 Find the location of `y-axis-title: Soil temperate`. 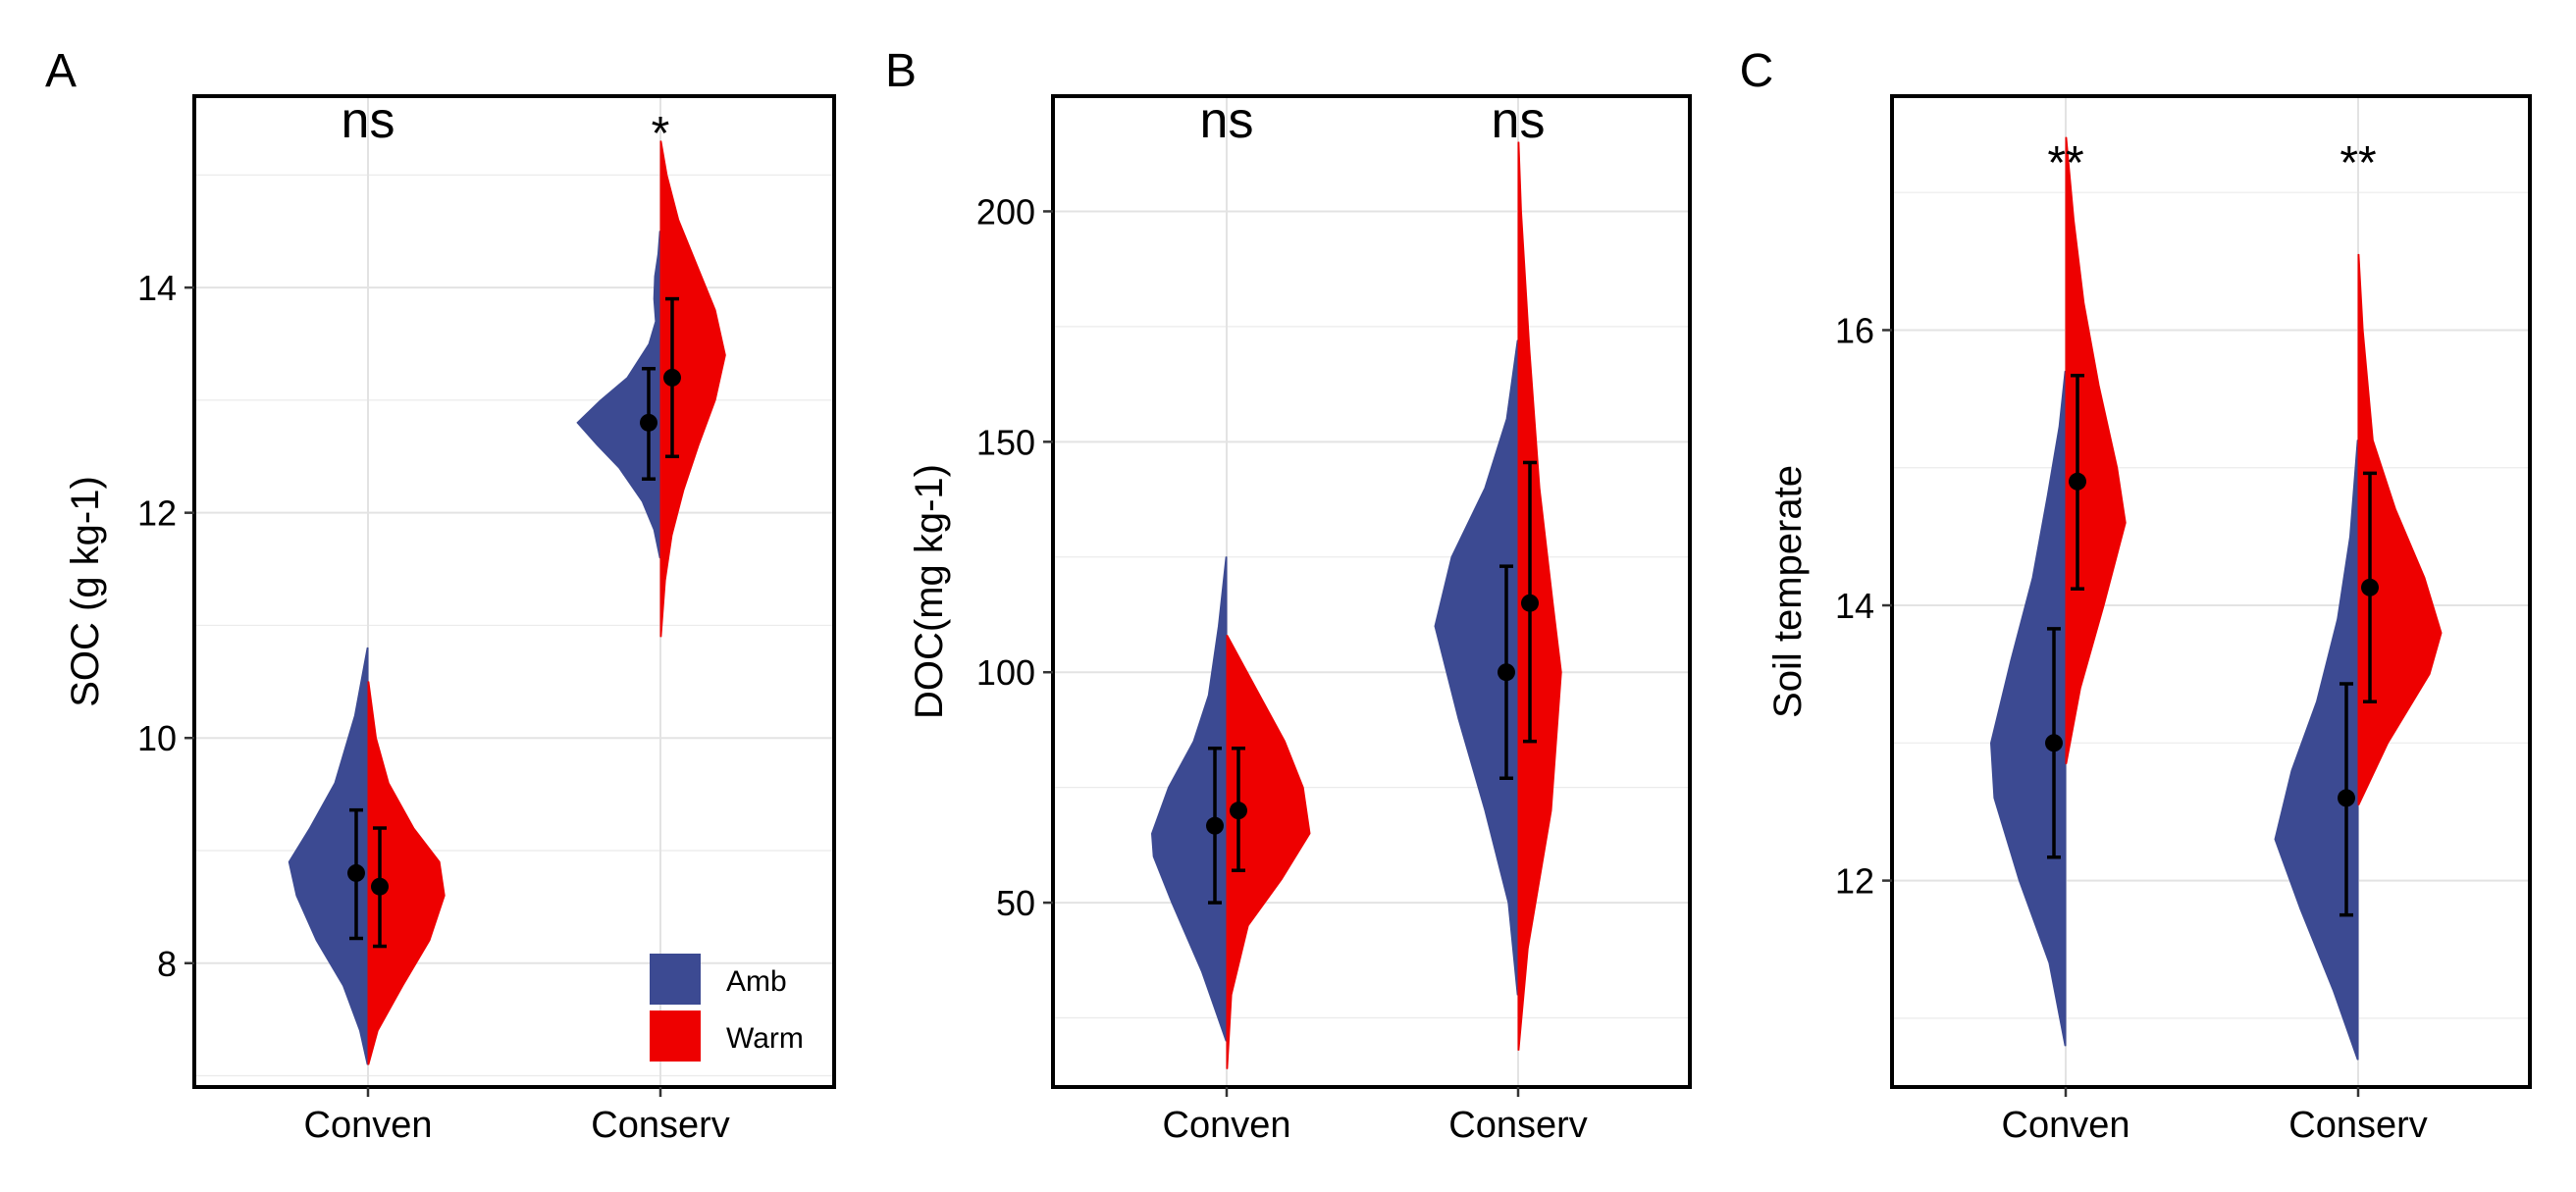

y-axis-title: Soil temperate is located at coordinates (1788, 591).